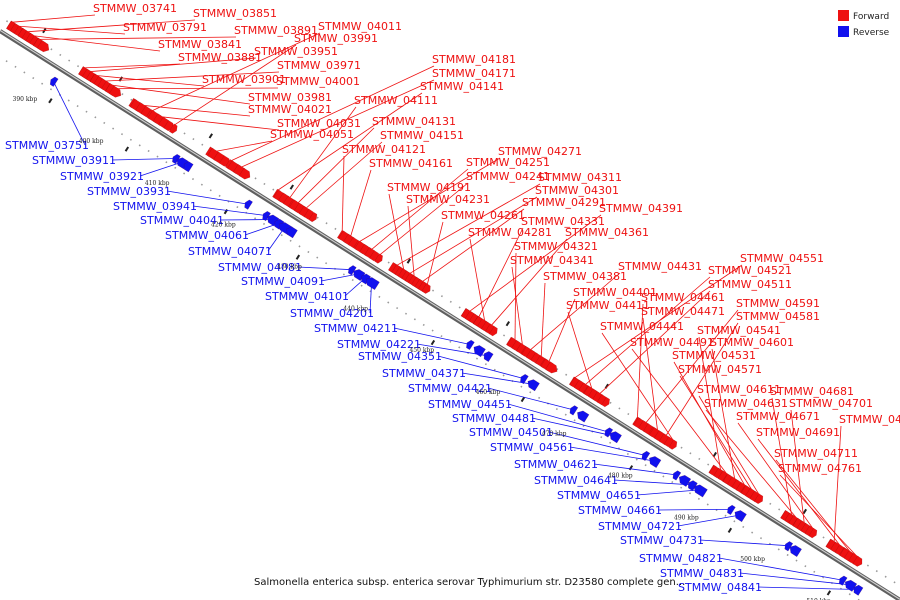 Image resolution: width=900 pixels, height=600 pixels. I want to click on reverse-gene-label: STMMW_03941, so click(155, 206).